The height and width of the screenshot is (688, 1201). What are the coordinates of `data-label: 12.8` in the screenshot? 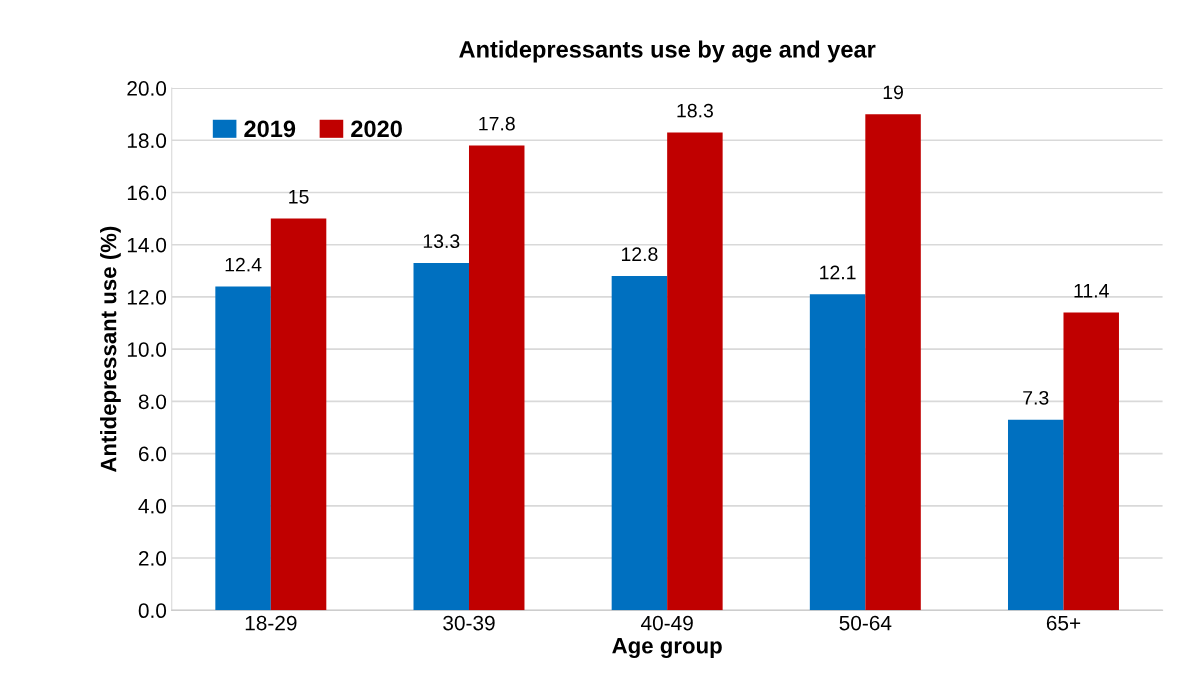 It's located at (639, 254).